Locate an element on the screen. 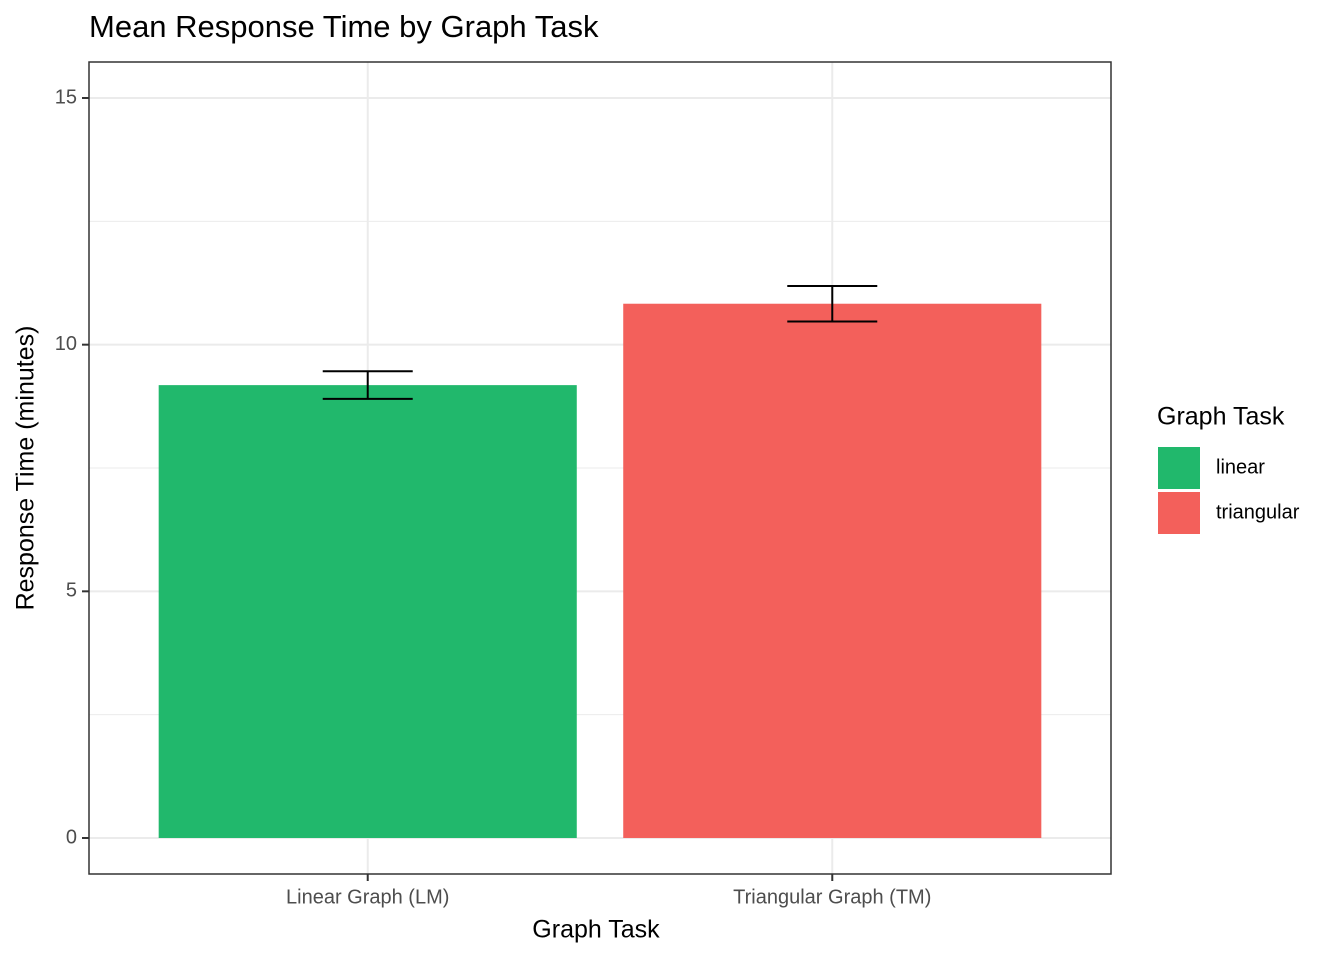  y-tick-label: 15 is located at coordinates (66, 97).